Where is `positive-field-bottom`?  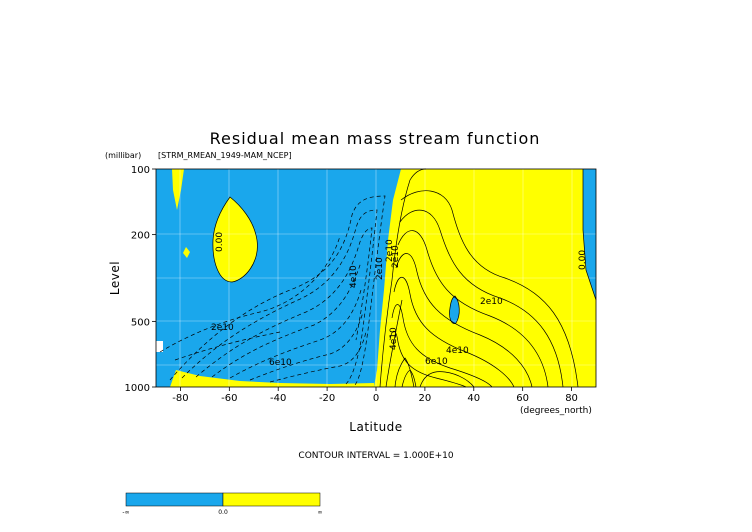
positive-field-bottom is located at coordinates (272, 378).